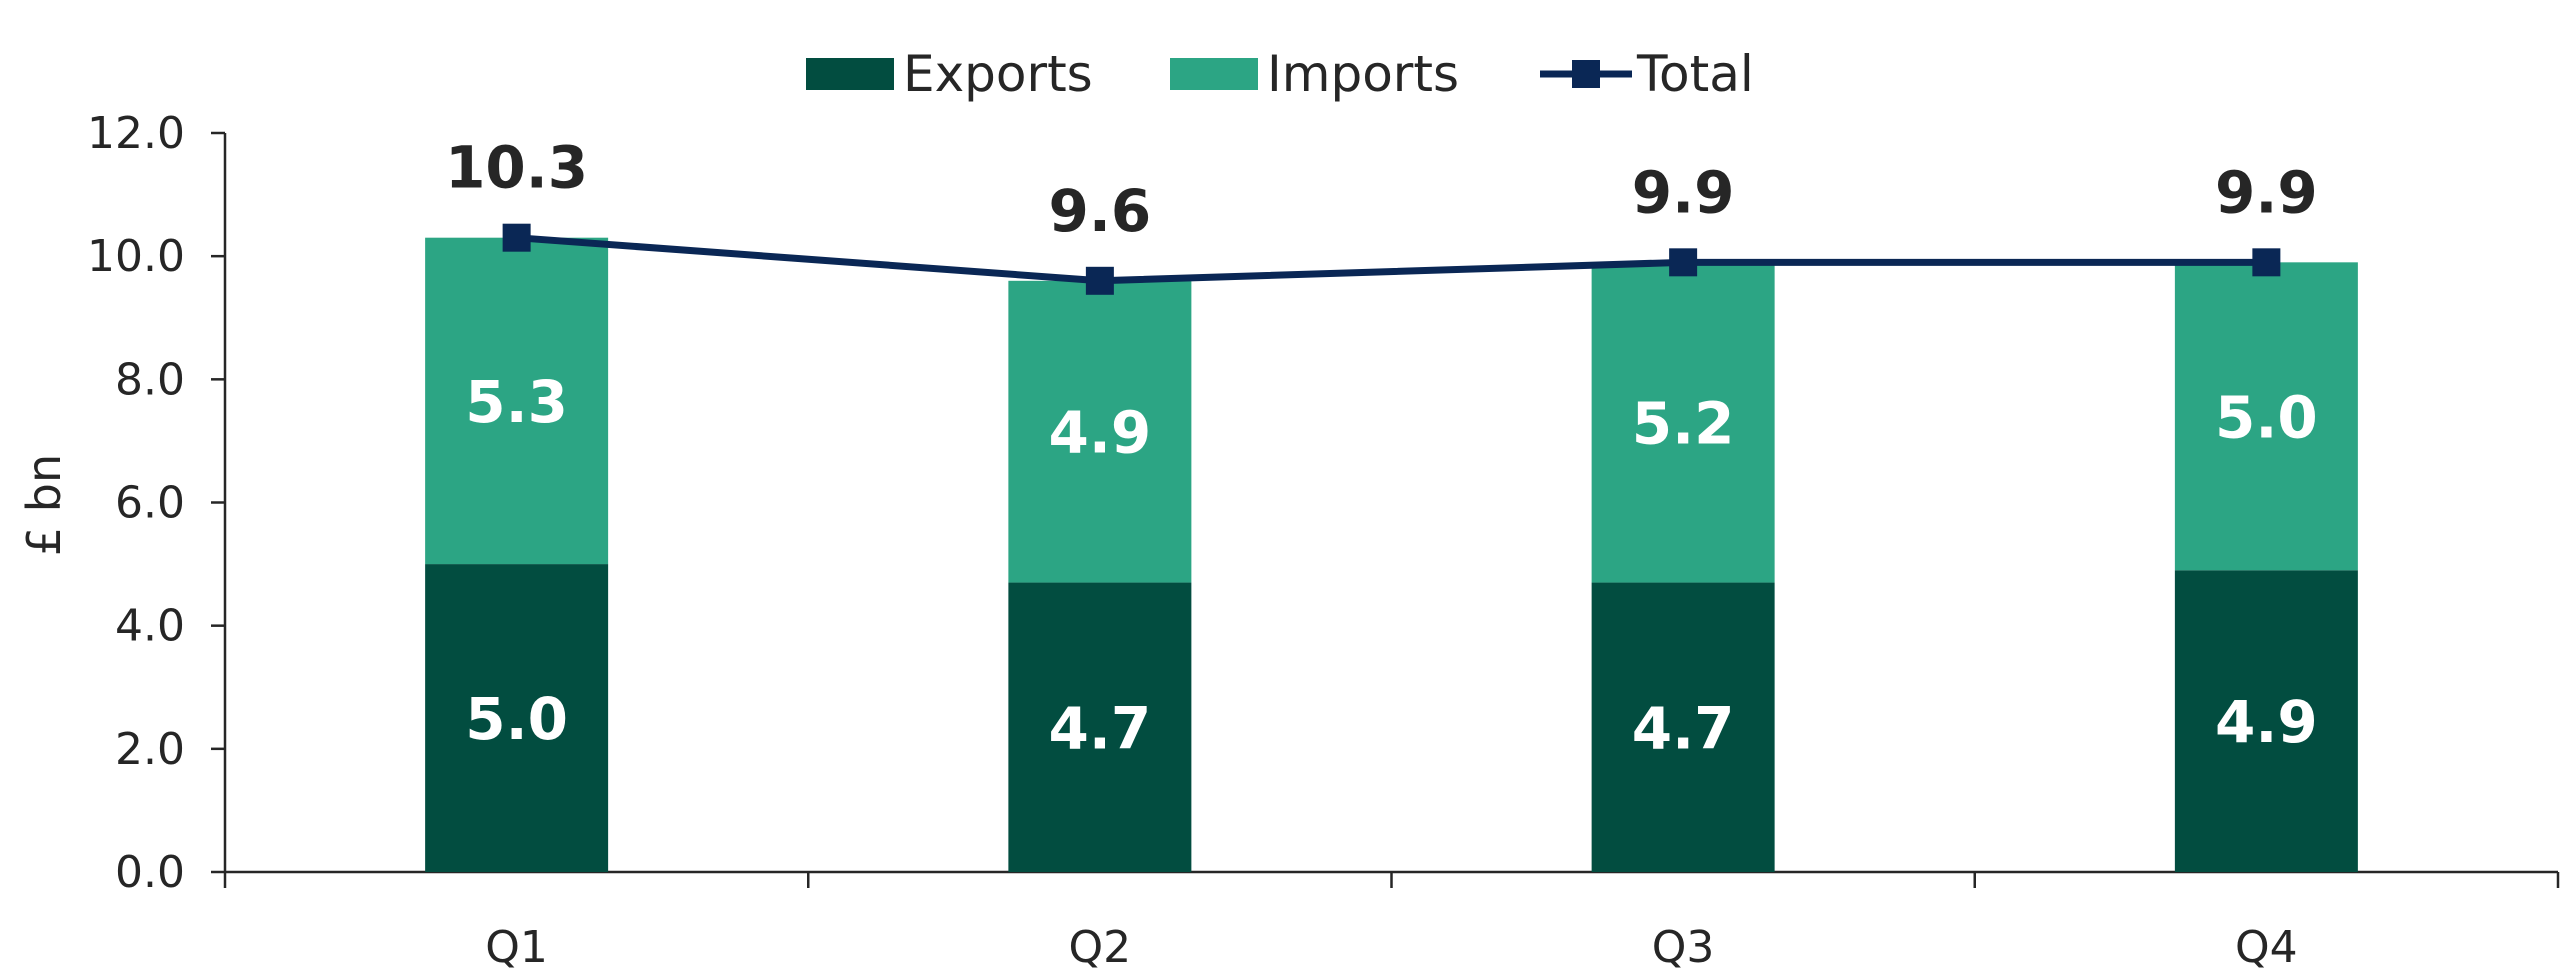 The height and width of the screenshot is (980, 2565). I want to click on total-line, so click(1391, 259).